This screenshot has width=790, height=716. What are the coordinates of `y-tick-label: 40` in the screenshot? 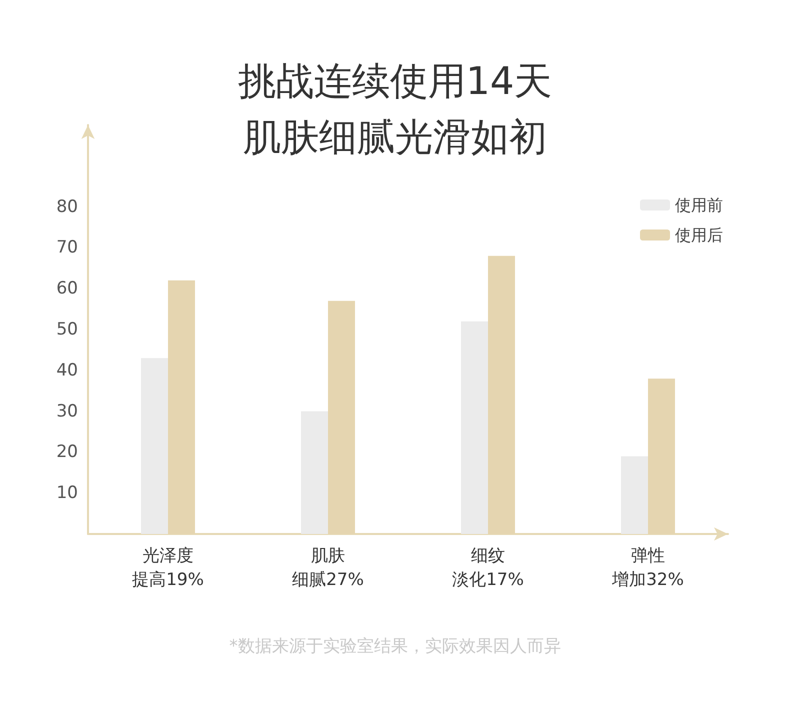 It's located at (67, 370).